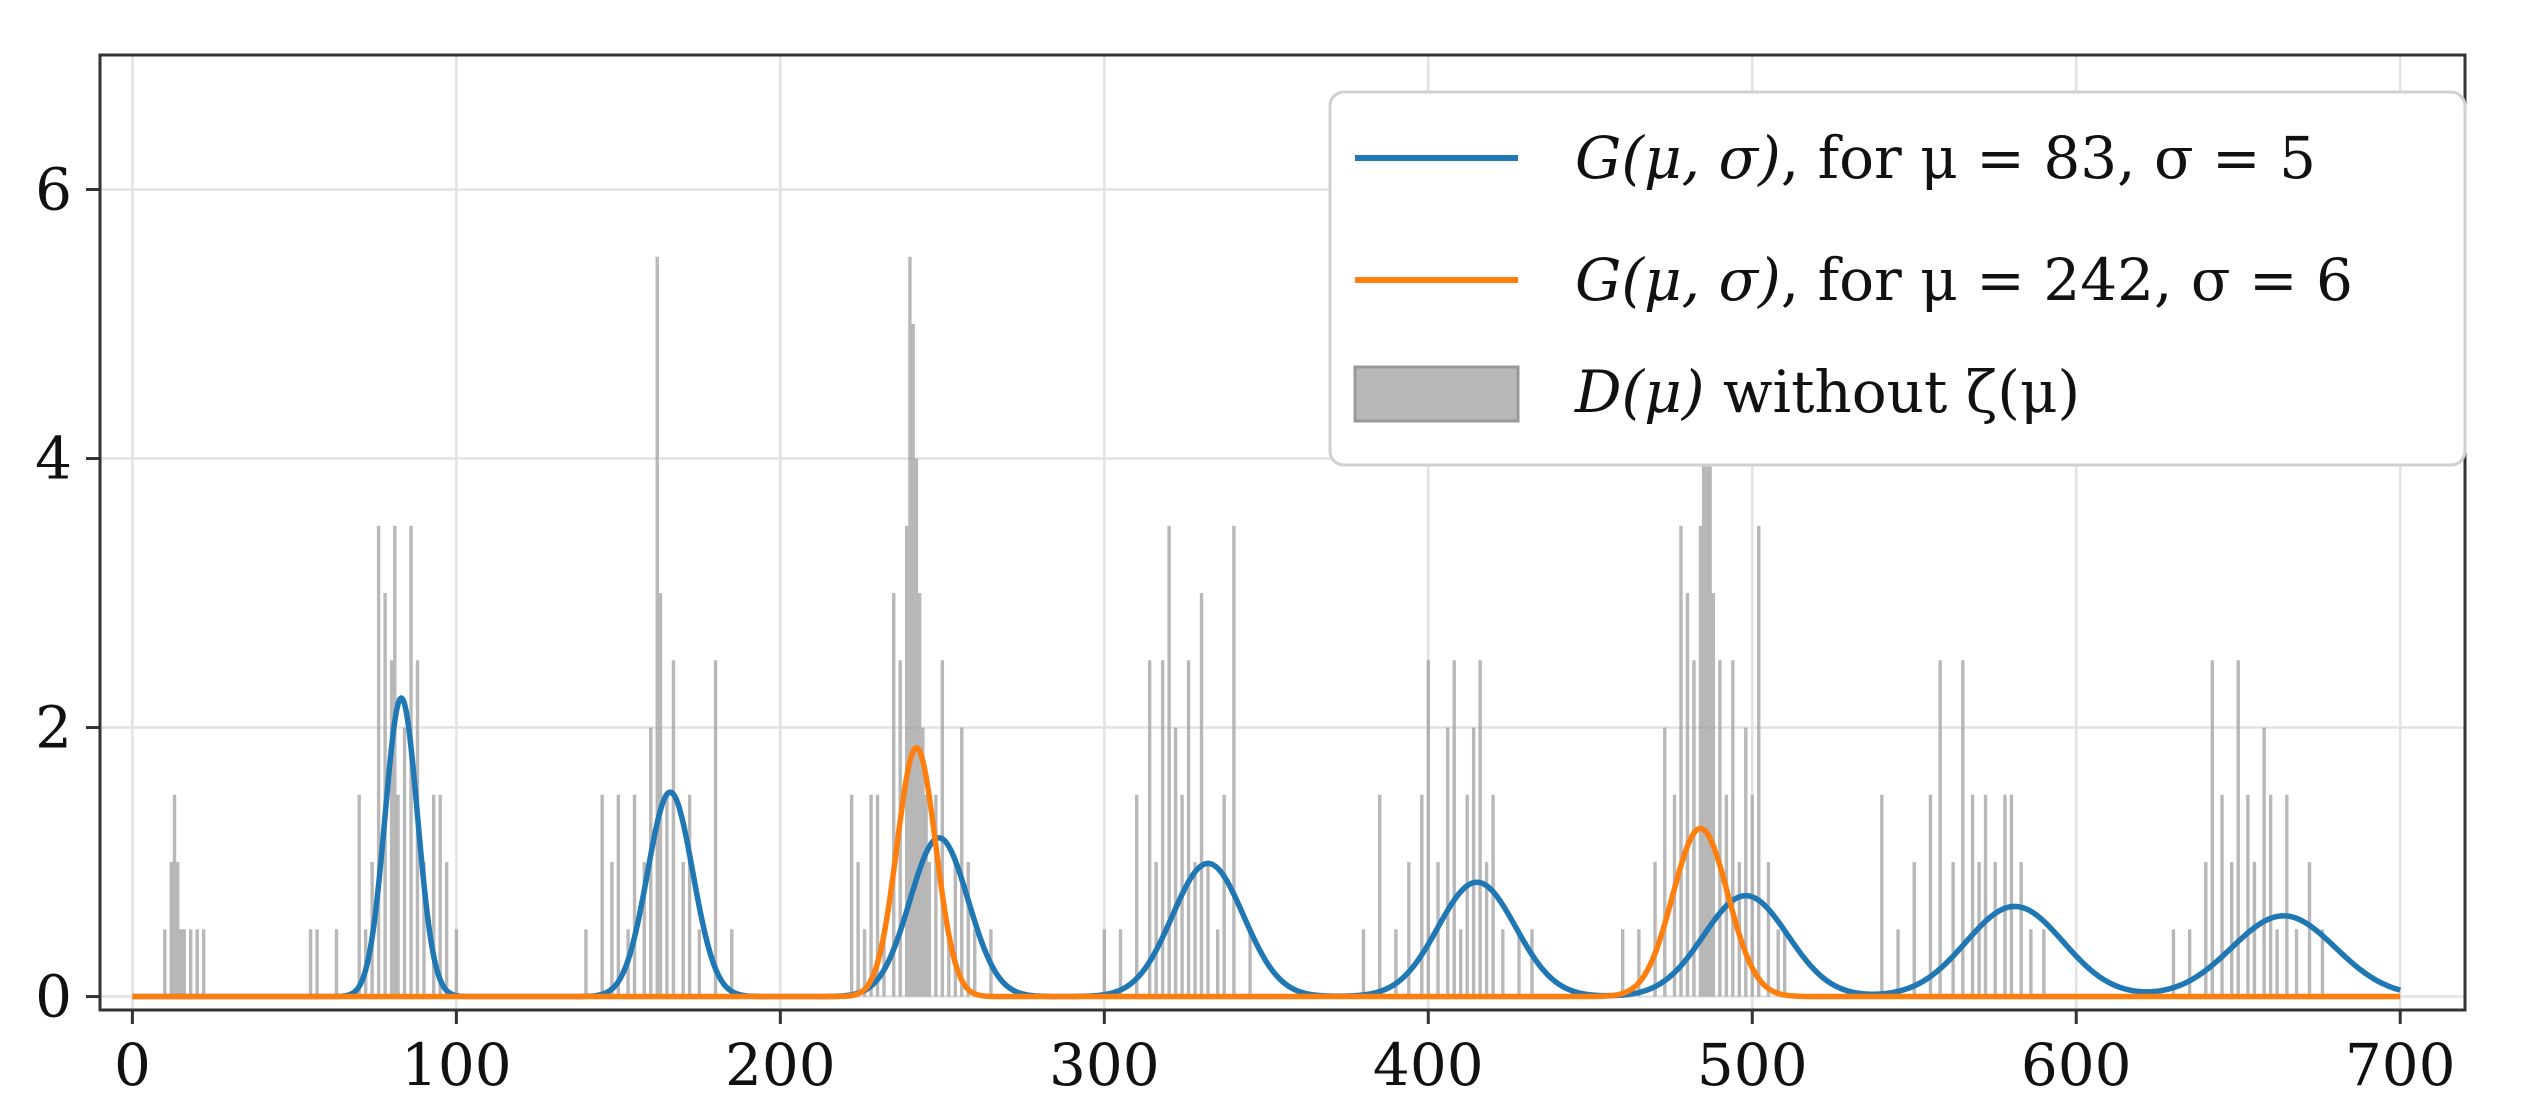 The height and width of the screenshot is (1111, 2540). What do you see at coordinates (132, 1065) in the screenshot?
I see `x-tick-label: 0` at bounding box center [132, 1065].